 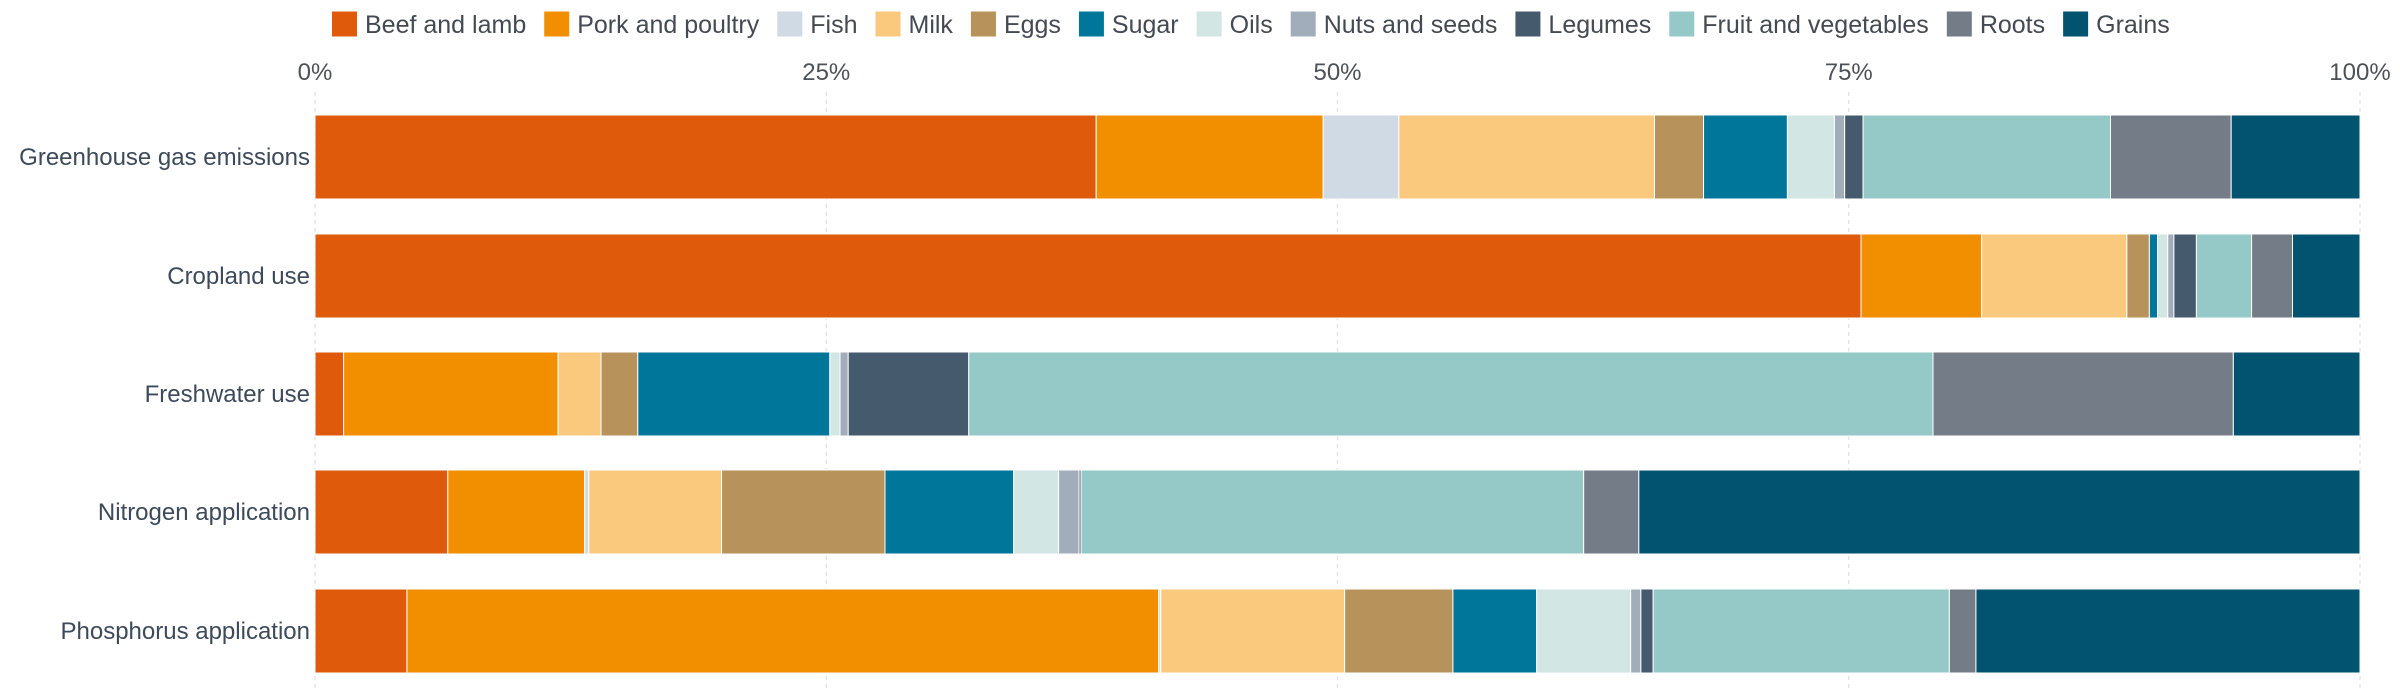 I want to click on legend-item: Roots, so click(x=1995, y=25).